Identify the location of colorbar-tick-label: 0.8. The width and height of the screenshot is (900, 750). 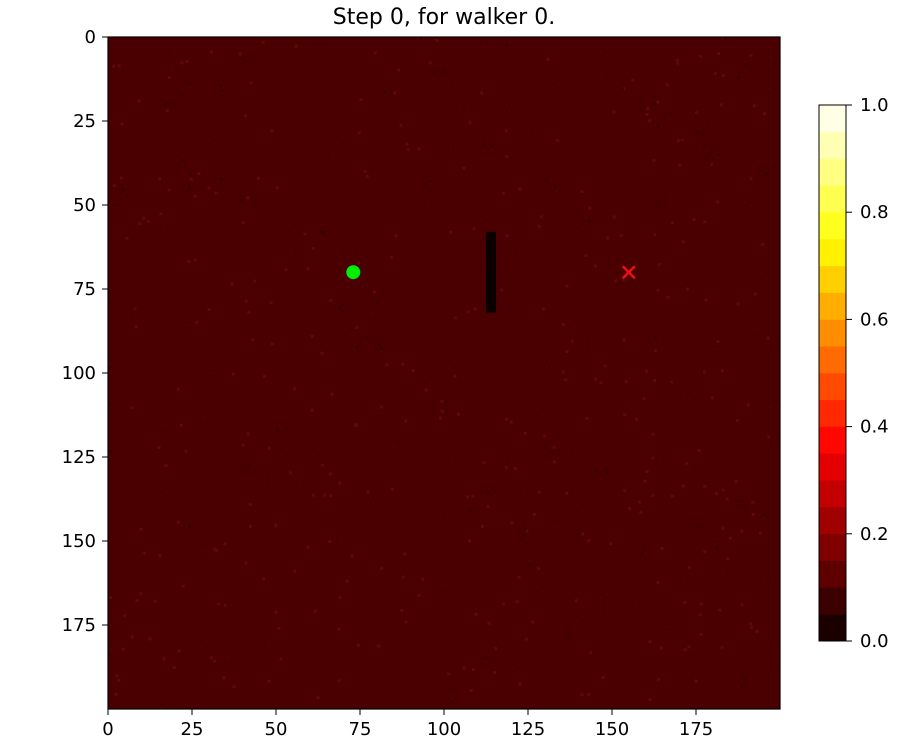
(874, 212).